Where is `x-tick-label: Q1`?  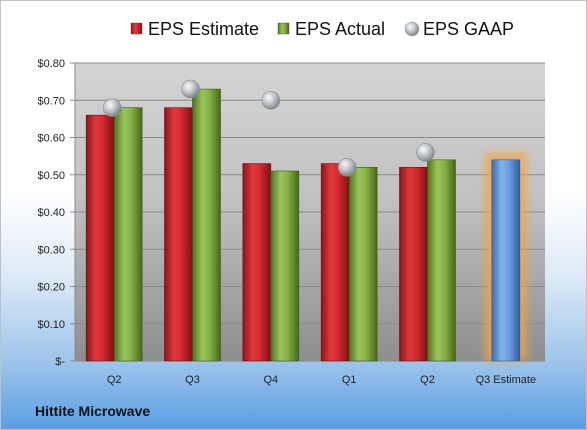 x-tick-label: Q1 is located at coordinates (349, 380).